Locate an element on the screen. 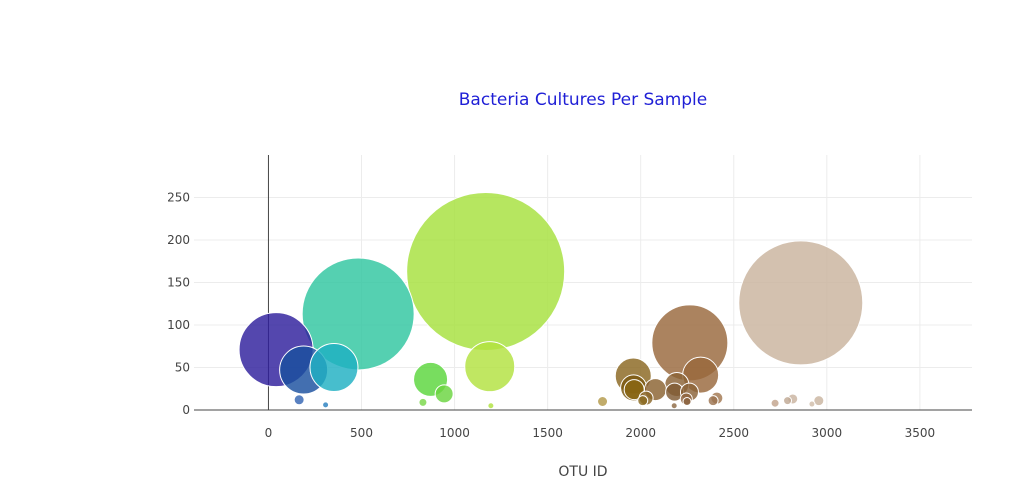  x-tick-label: 1500 is located at coordinates (547, 433).